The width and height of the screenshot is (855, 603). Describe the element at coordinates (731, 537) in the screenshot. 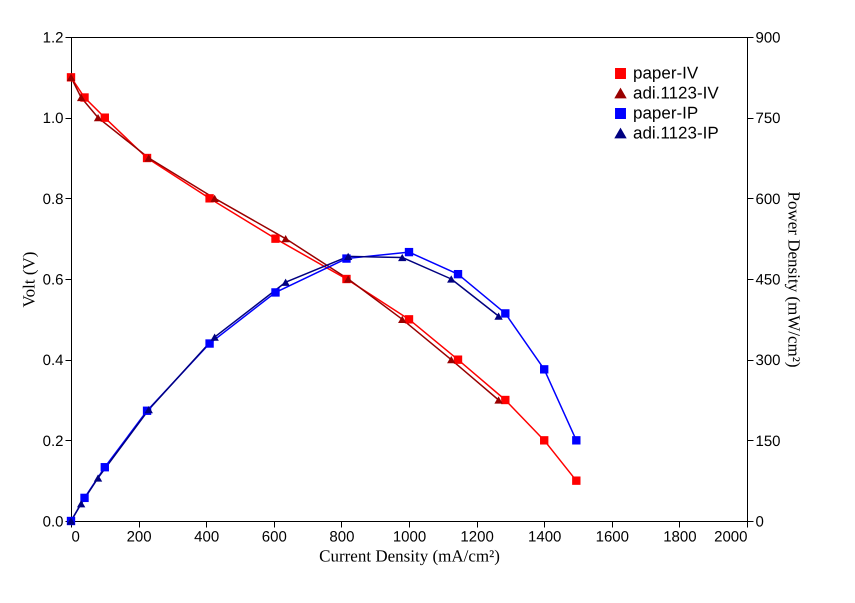

I see `x-tick-label: 2000` at that location.